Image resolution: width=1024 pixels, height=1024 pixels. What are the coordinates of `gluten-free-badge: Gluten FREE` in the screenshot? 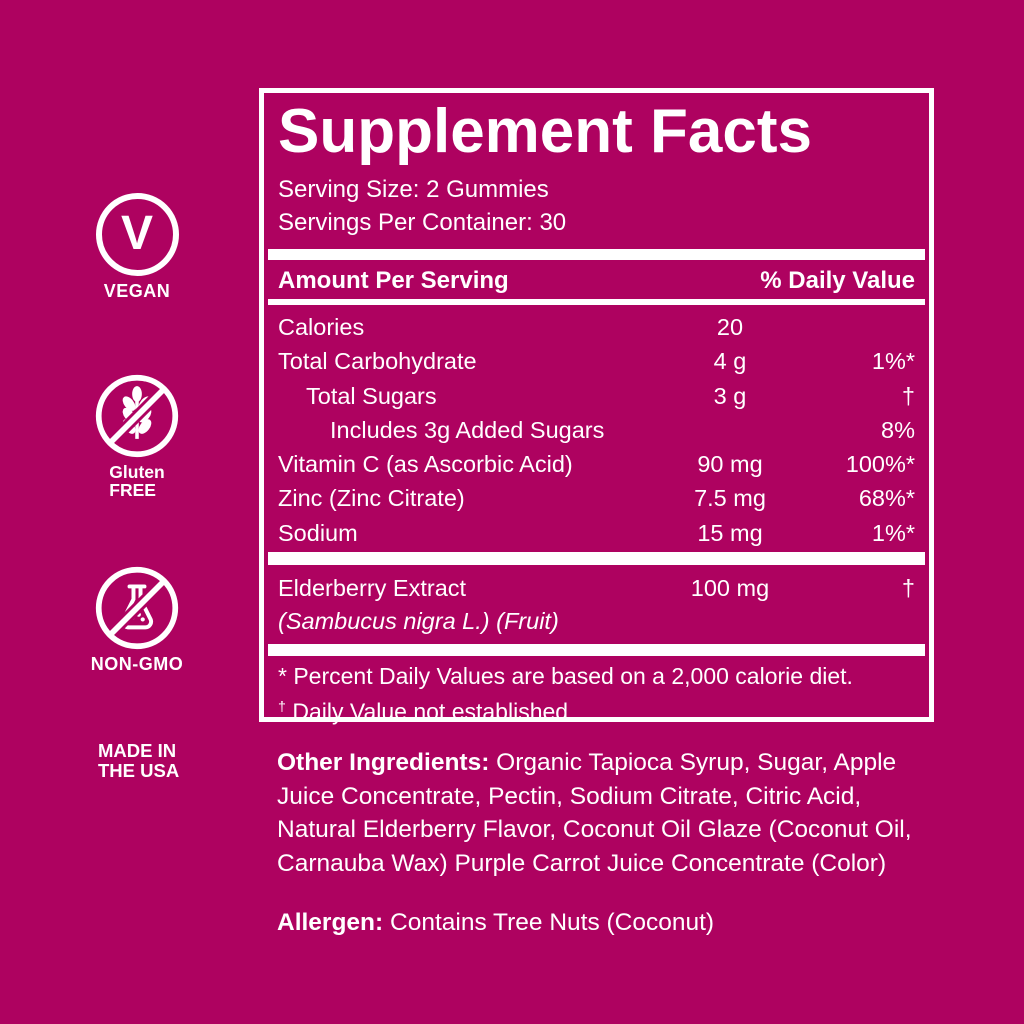 It's located at (137, 436).